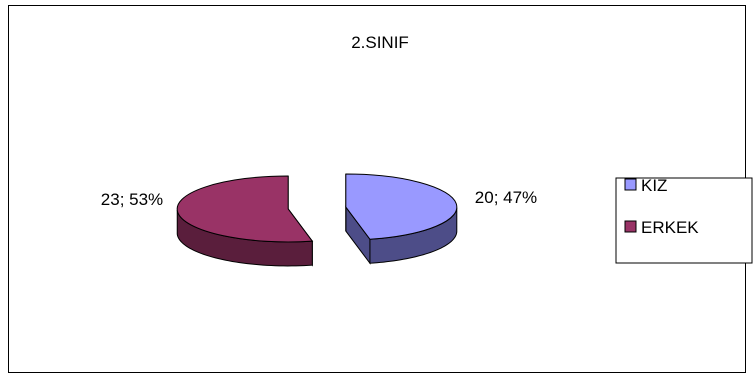 The width and height of the screenshot is (754, 378). What do you see at coordinates (132, 199) in the screenshot?
I see `data-label-erkek: 23; 53%` at bounding box center [132, 199].